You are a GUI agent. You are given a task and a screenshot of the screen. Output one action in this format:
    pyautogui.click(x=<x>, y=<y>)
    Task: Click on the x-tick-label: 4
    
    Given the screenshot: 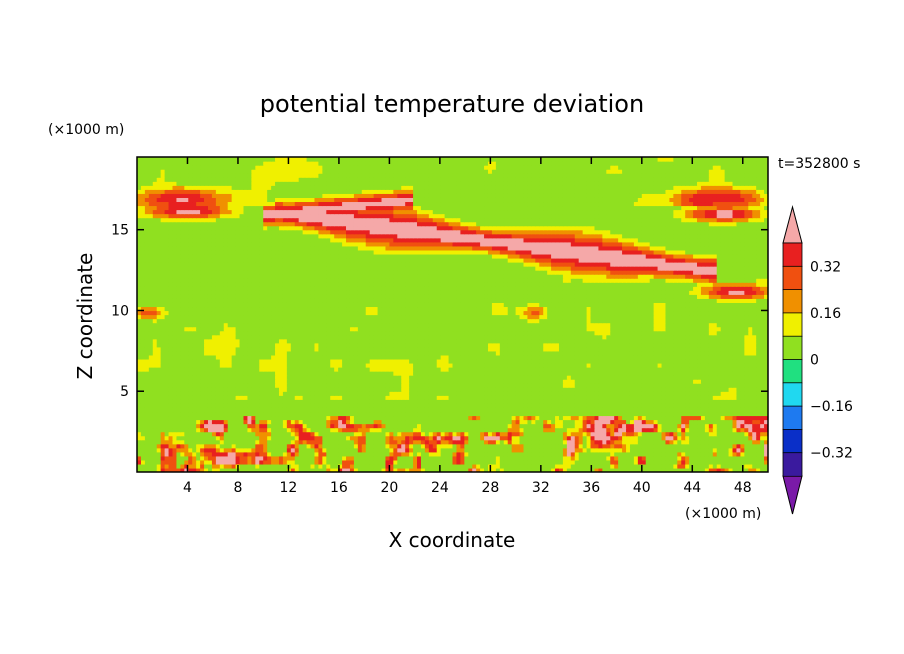 What is the action you would take?
    pyautogui.click(x=187, y=488)
    